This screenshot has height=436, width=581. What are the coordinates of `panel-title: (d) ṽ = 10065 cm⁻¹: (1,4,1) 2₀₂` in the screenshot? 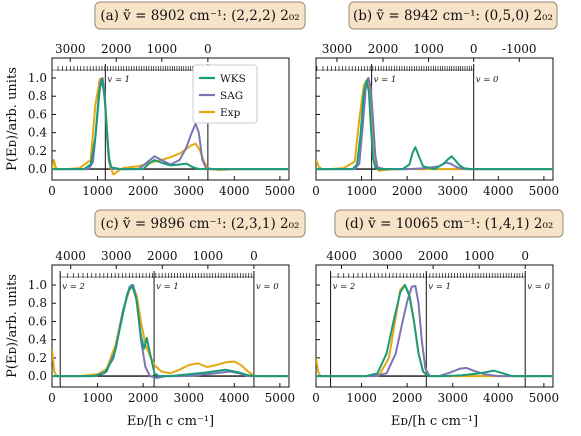 It's located at (449, 224).